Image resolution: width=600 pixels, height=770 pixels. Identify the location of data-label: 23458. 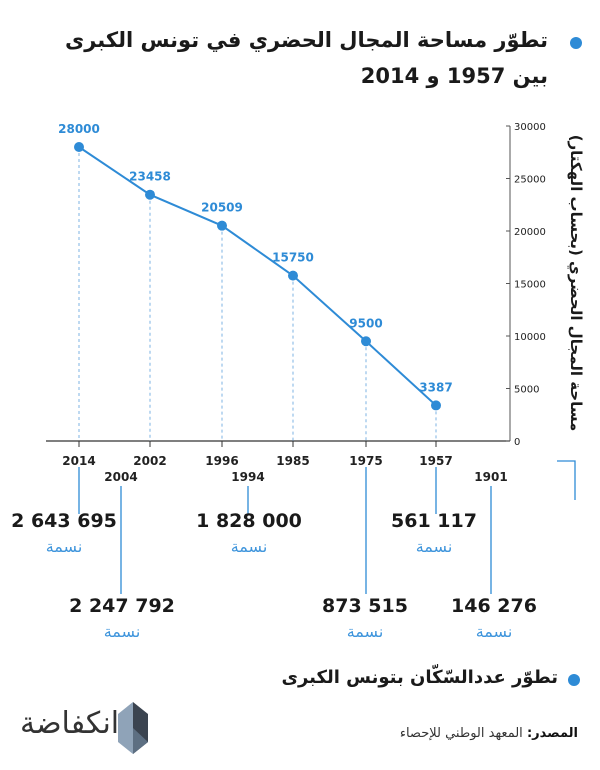
(150, 177).